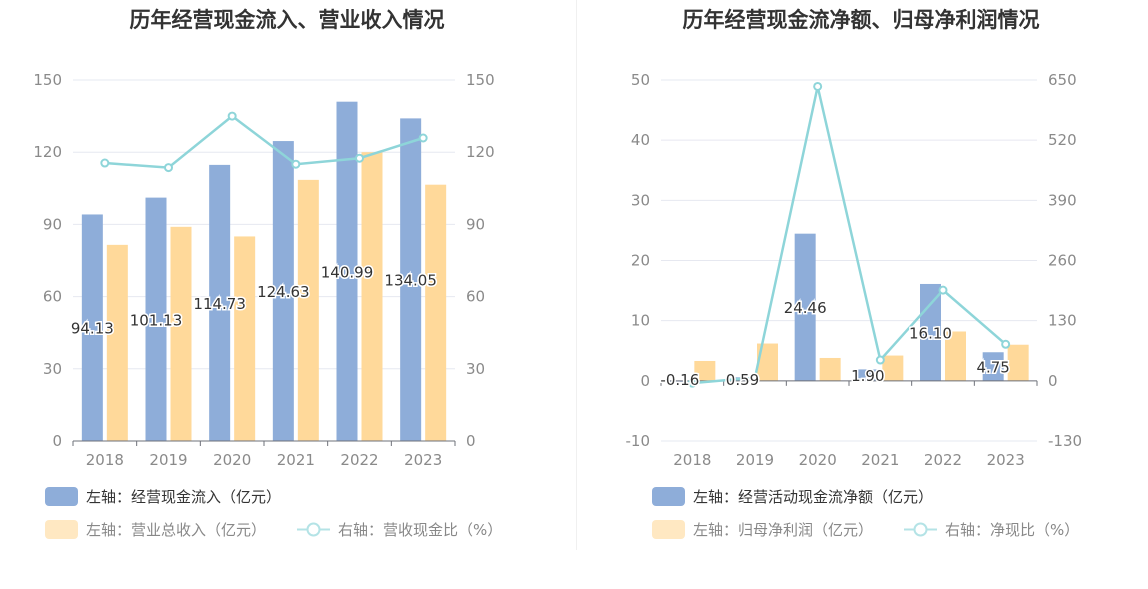  I want to click on y-left-tick-label: 60, so click(52, 297).